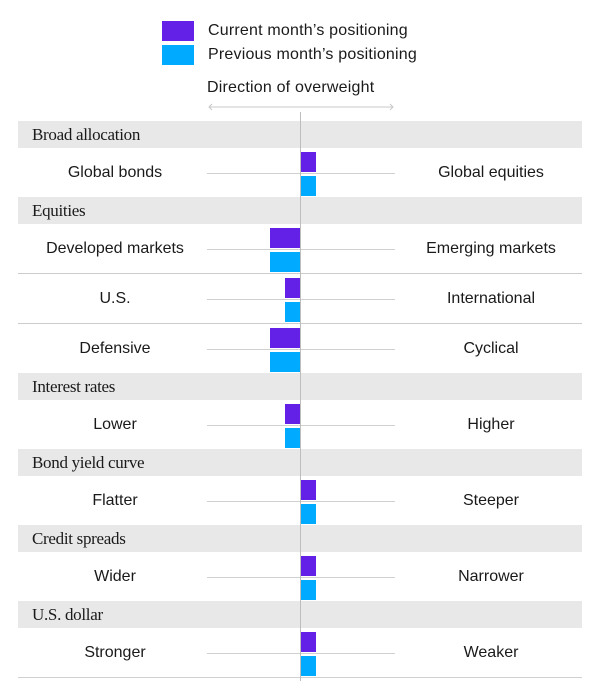 This screenshot has width=600, height=697. I want to click on legend-label-previous: Previous month’s positioning, so click(312, 54).